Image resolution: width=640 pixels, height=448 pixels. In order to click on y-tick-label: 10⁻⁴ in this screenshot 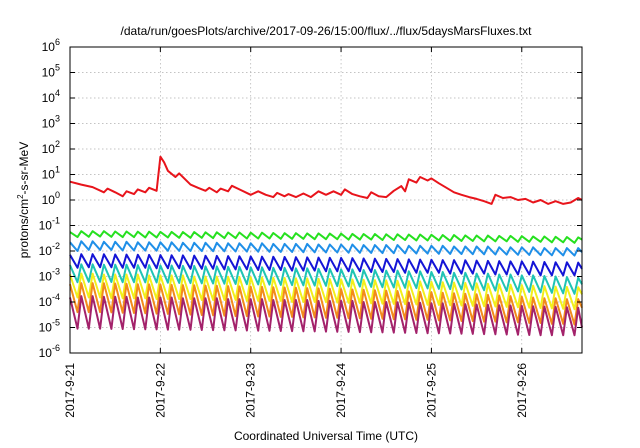, I will do `click(49, 300)`.